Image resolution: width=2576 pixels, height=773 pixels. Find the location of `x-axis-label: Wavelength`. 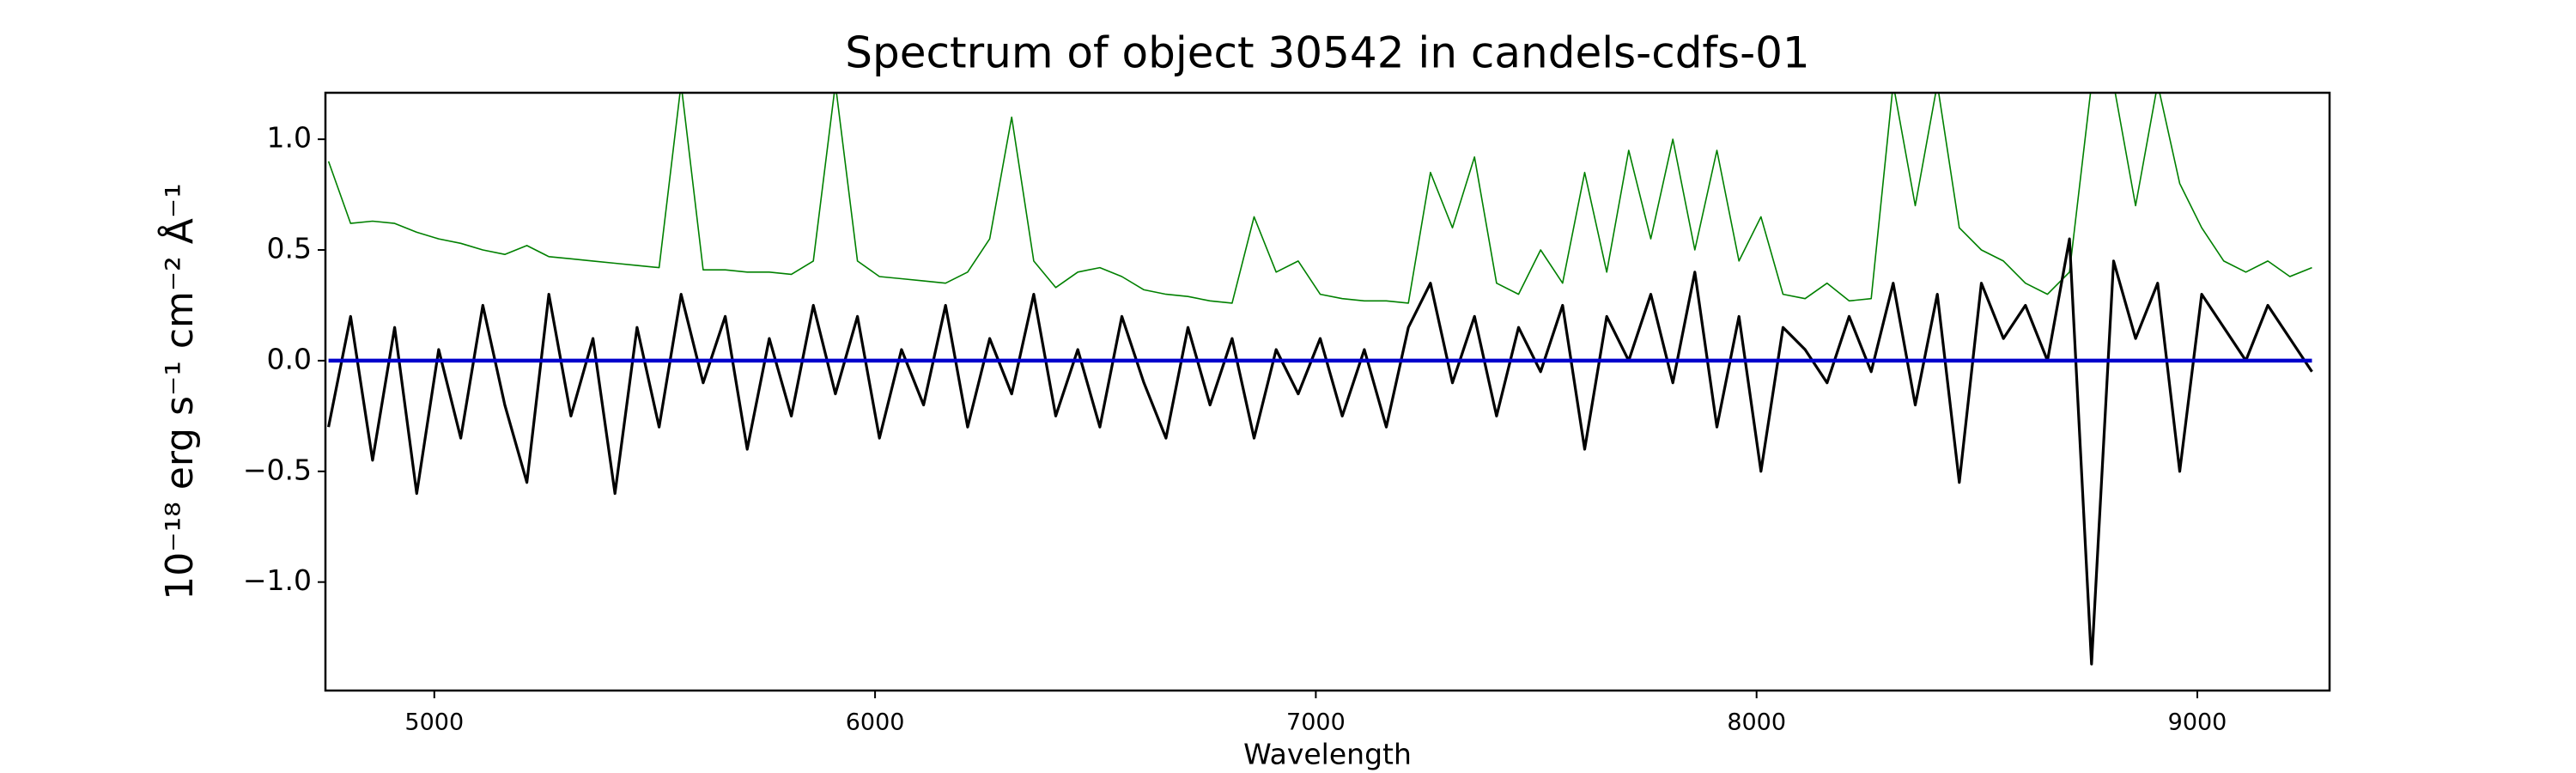

x-axis-label: Wavelength is located at coordinates (1327, 754).